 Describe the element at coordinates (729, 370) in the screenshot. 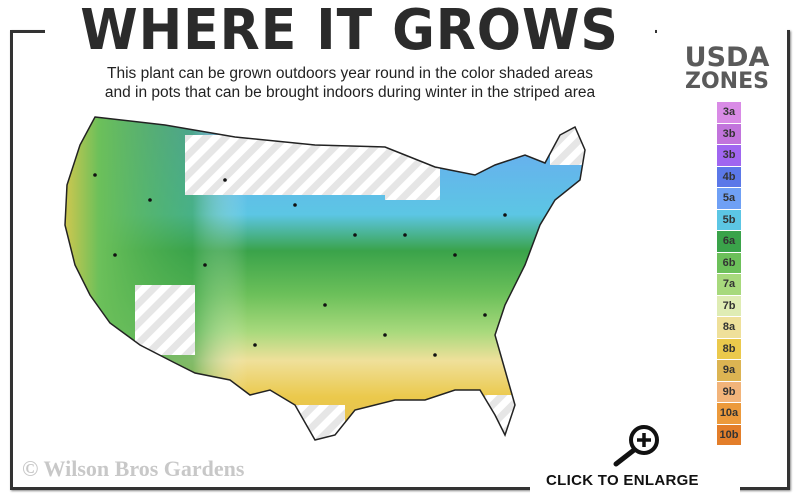

I see `zone-swatch-9a: 9a` at that location.